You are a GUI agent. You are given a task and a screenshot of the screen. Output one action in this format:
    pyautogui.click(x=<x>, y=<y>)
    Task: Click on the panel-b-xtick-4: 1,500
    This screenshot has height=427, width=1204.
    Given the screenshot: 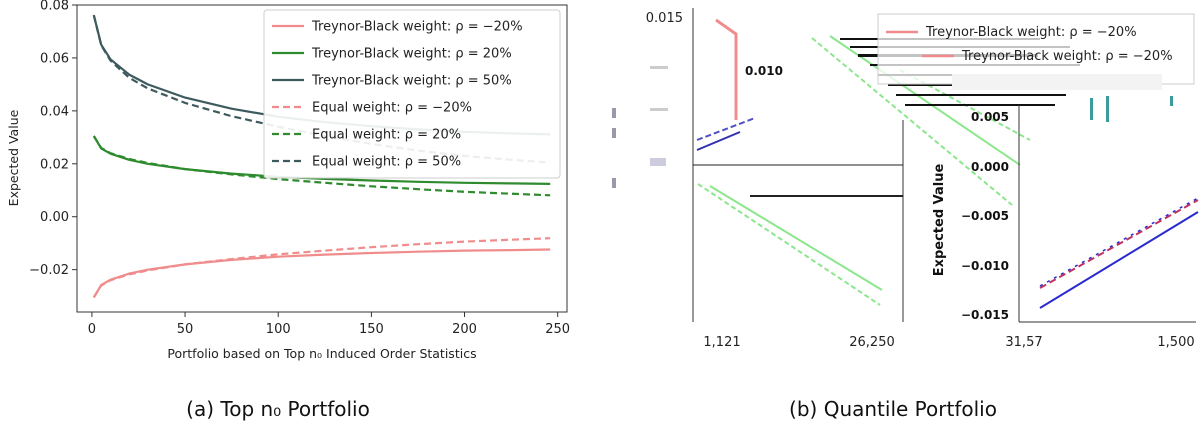 What is the action you would take?
    pyautogui.click(x=1175, y=342)
    